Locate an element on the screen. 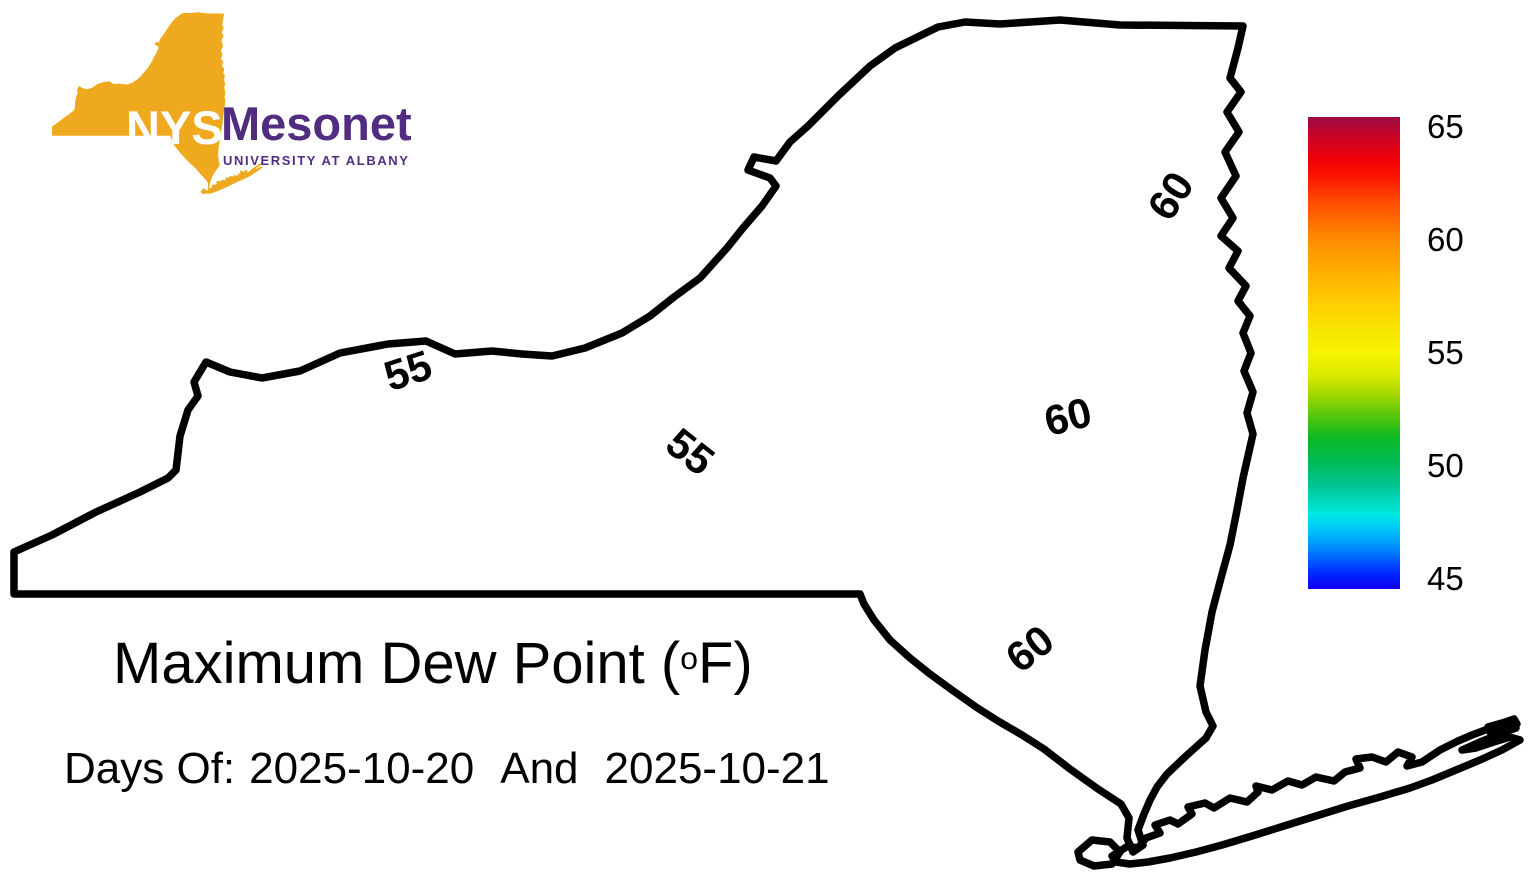 The width and height of the screenshot is (1536, 876). contour-55-hook is located at coordinates (641, 536).